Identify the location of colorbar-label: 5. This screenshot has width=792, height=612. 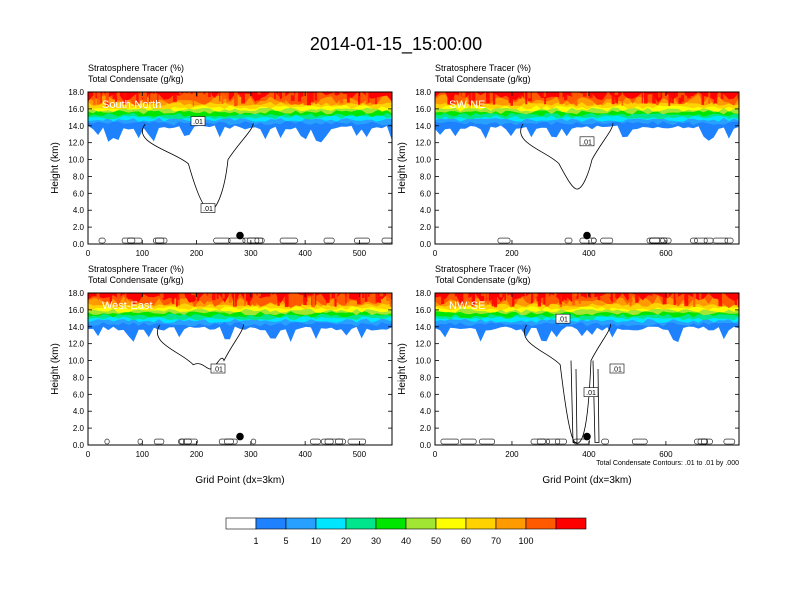
(285, 541).